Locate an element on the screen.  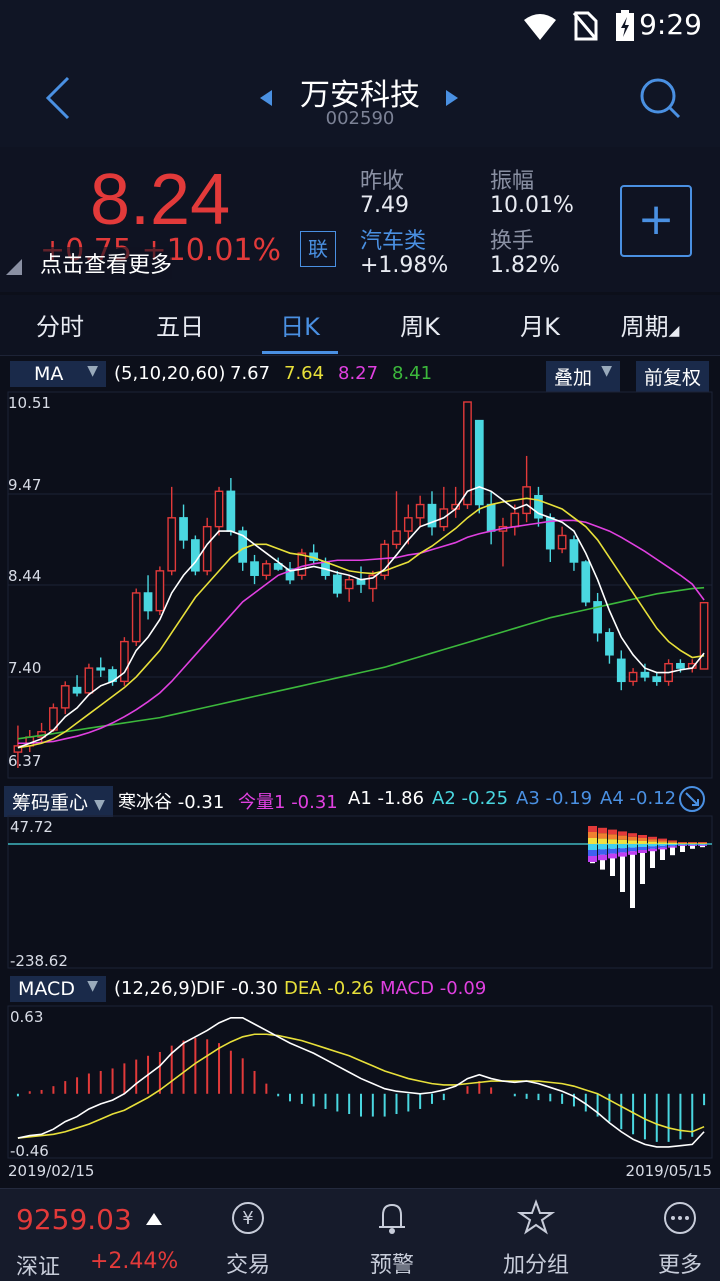
macd-dif: DIF -0.30 is located at coordinates (237, 988).